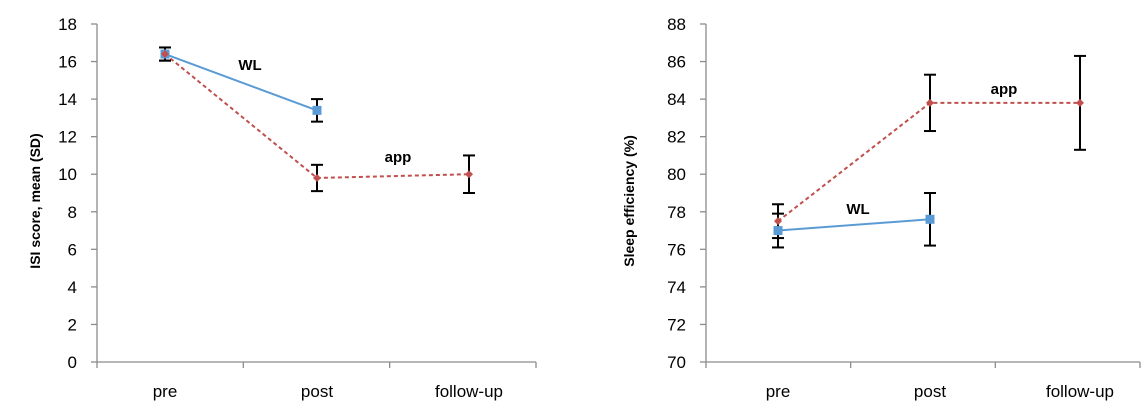  Describe the element at coordinates (676, 137) in the screenshot. I see `y-tick-label: 82` at that location.